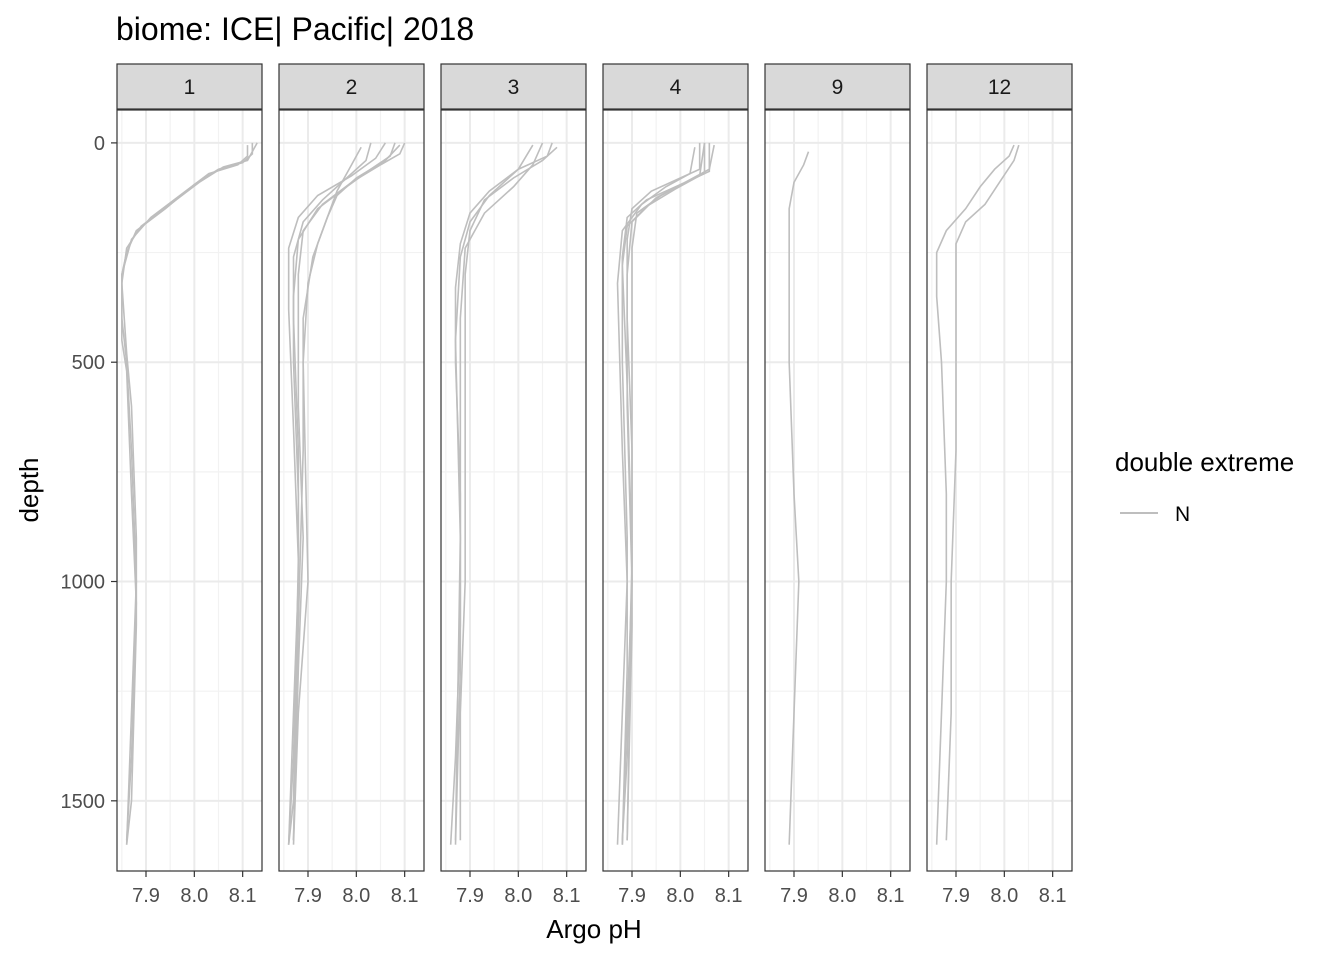 The image size is (1344, 960). Describe the element at coordinates (83, 583) in the screenshot. I see `y-tick-label: 1000` at that location.